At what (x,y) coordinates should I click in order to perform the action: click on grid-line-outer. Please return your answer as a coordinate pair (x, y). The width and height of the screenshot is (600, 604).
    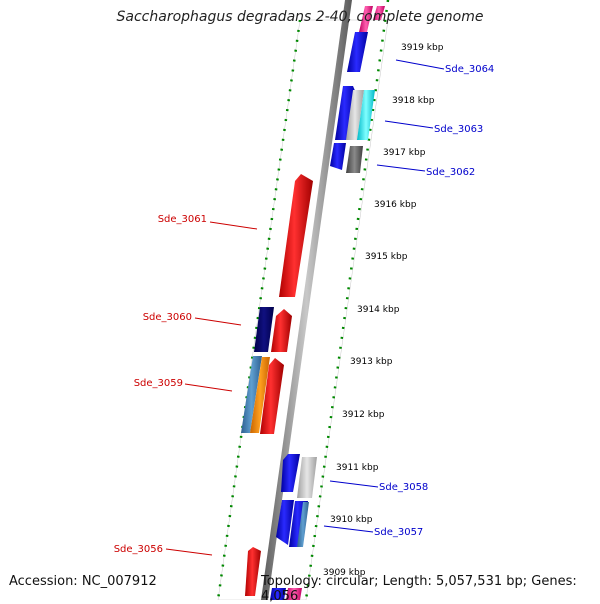
    Looking at the image, I should click on (347, 300).